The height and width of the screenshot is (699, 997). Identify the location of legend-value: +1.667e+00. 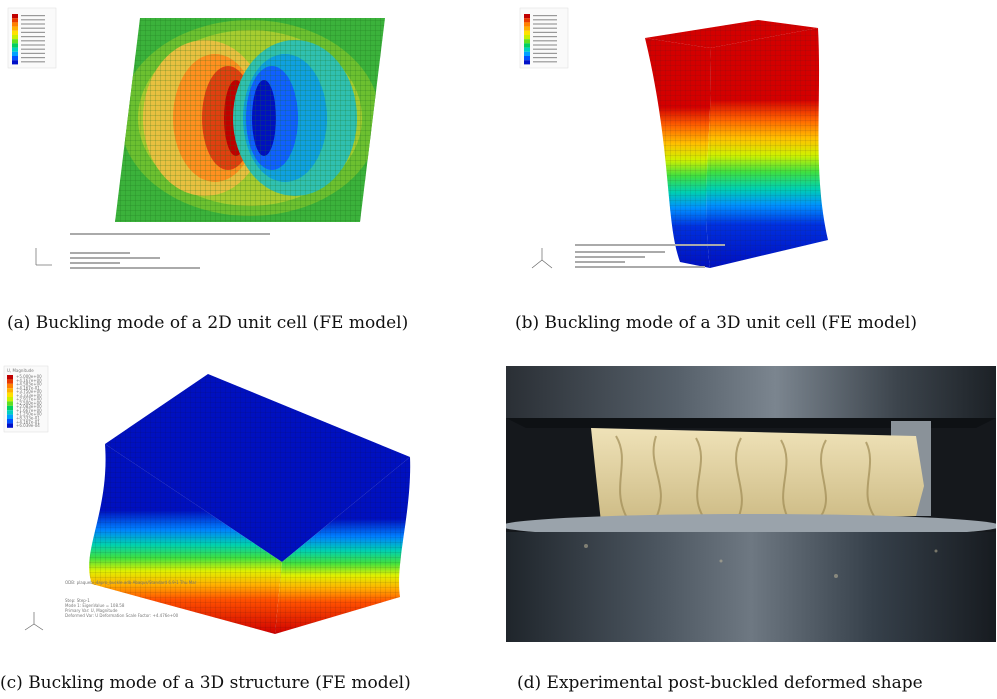
(29, 410).